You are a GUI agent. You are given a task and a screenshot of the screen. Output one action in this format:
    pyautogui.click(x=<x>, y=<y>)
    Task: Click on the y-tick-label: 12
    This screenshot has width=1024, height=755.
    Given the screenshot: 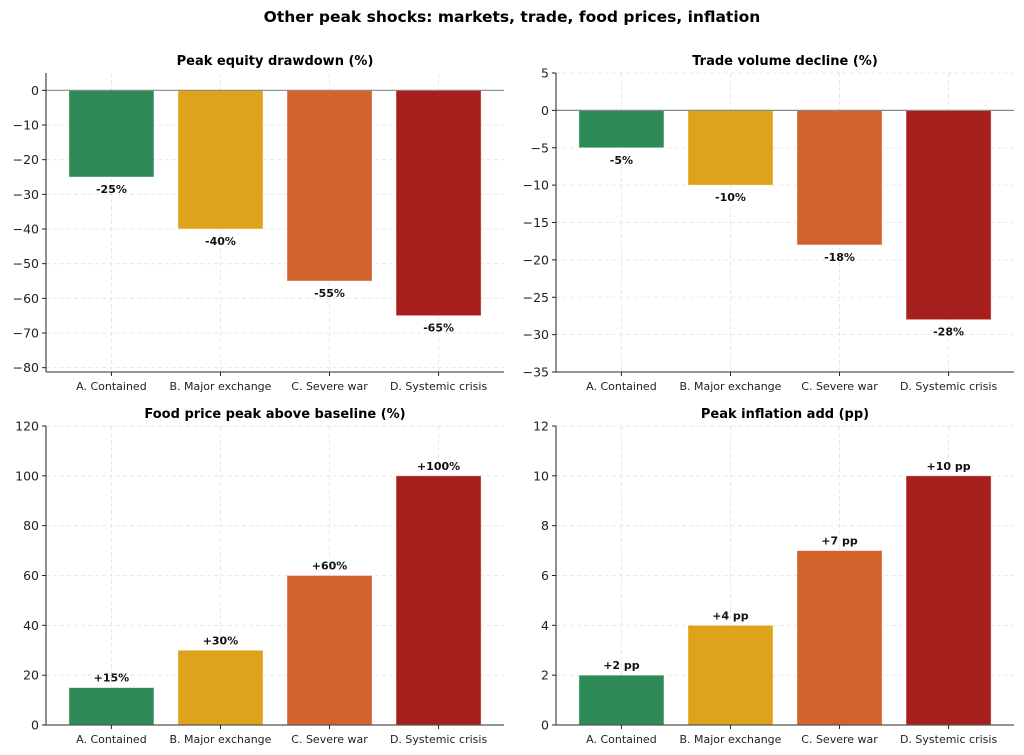 What is the action you would take?
    pyautogui.click(x=541, y=426)
    